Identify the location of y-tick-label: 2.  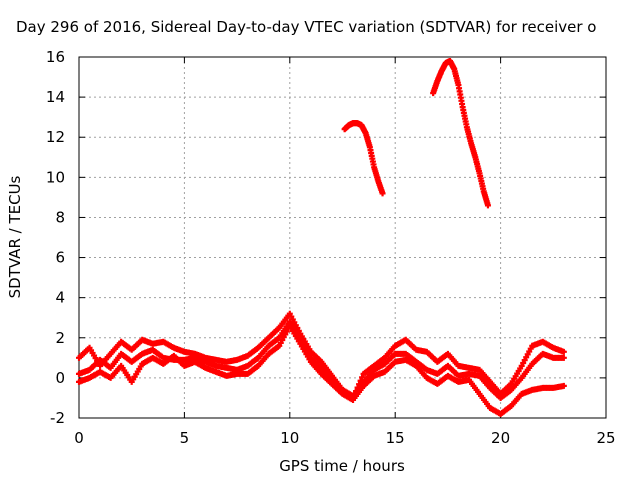
(60, 338).